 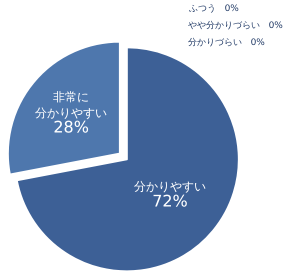 What do you see at coordinates (235, 26) in the screenshot?
I see `category-label: やや分かりづらい 0%` at bounding box center [235, 26].